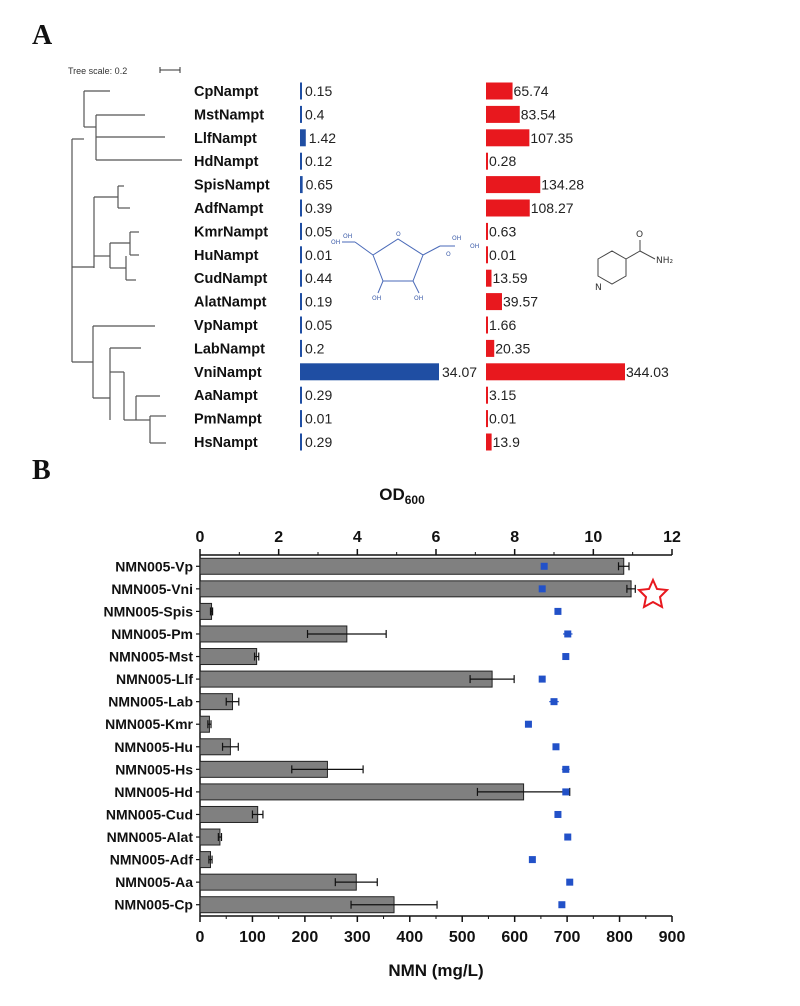 The height and width of the screenshot is (1006, 800). I want to click on species-label: SpisNampt, so click(232, 186).